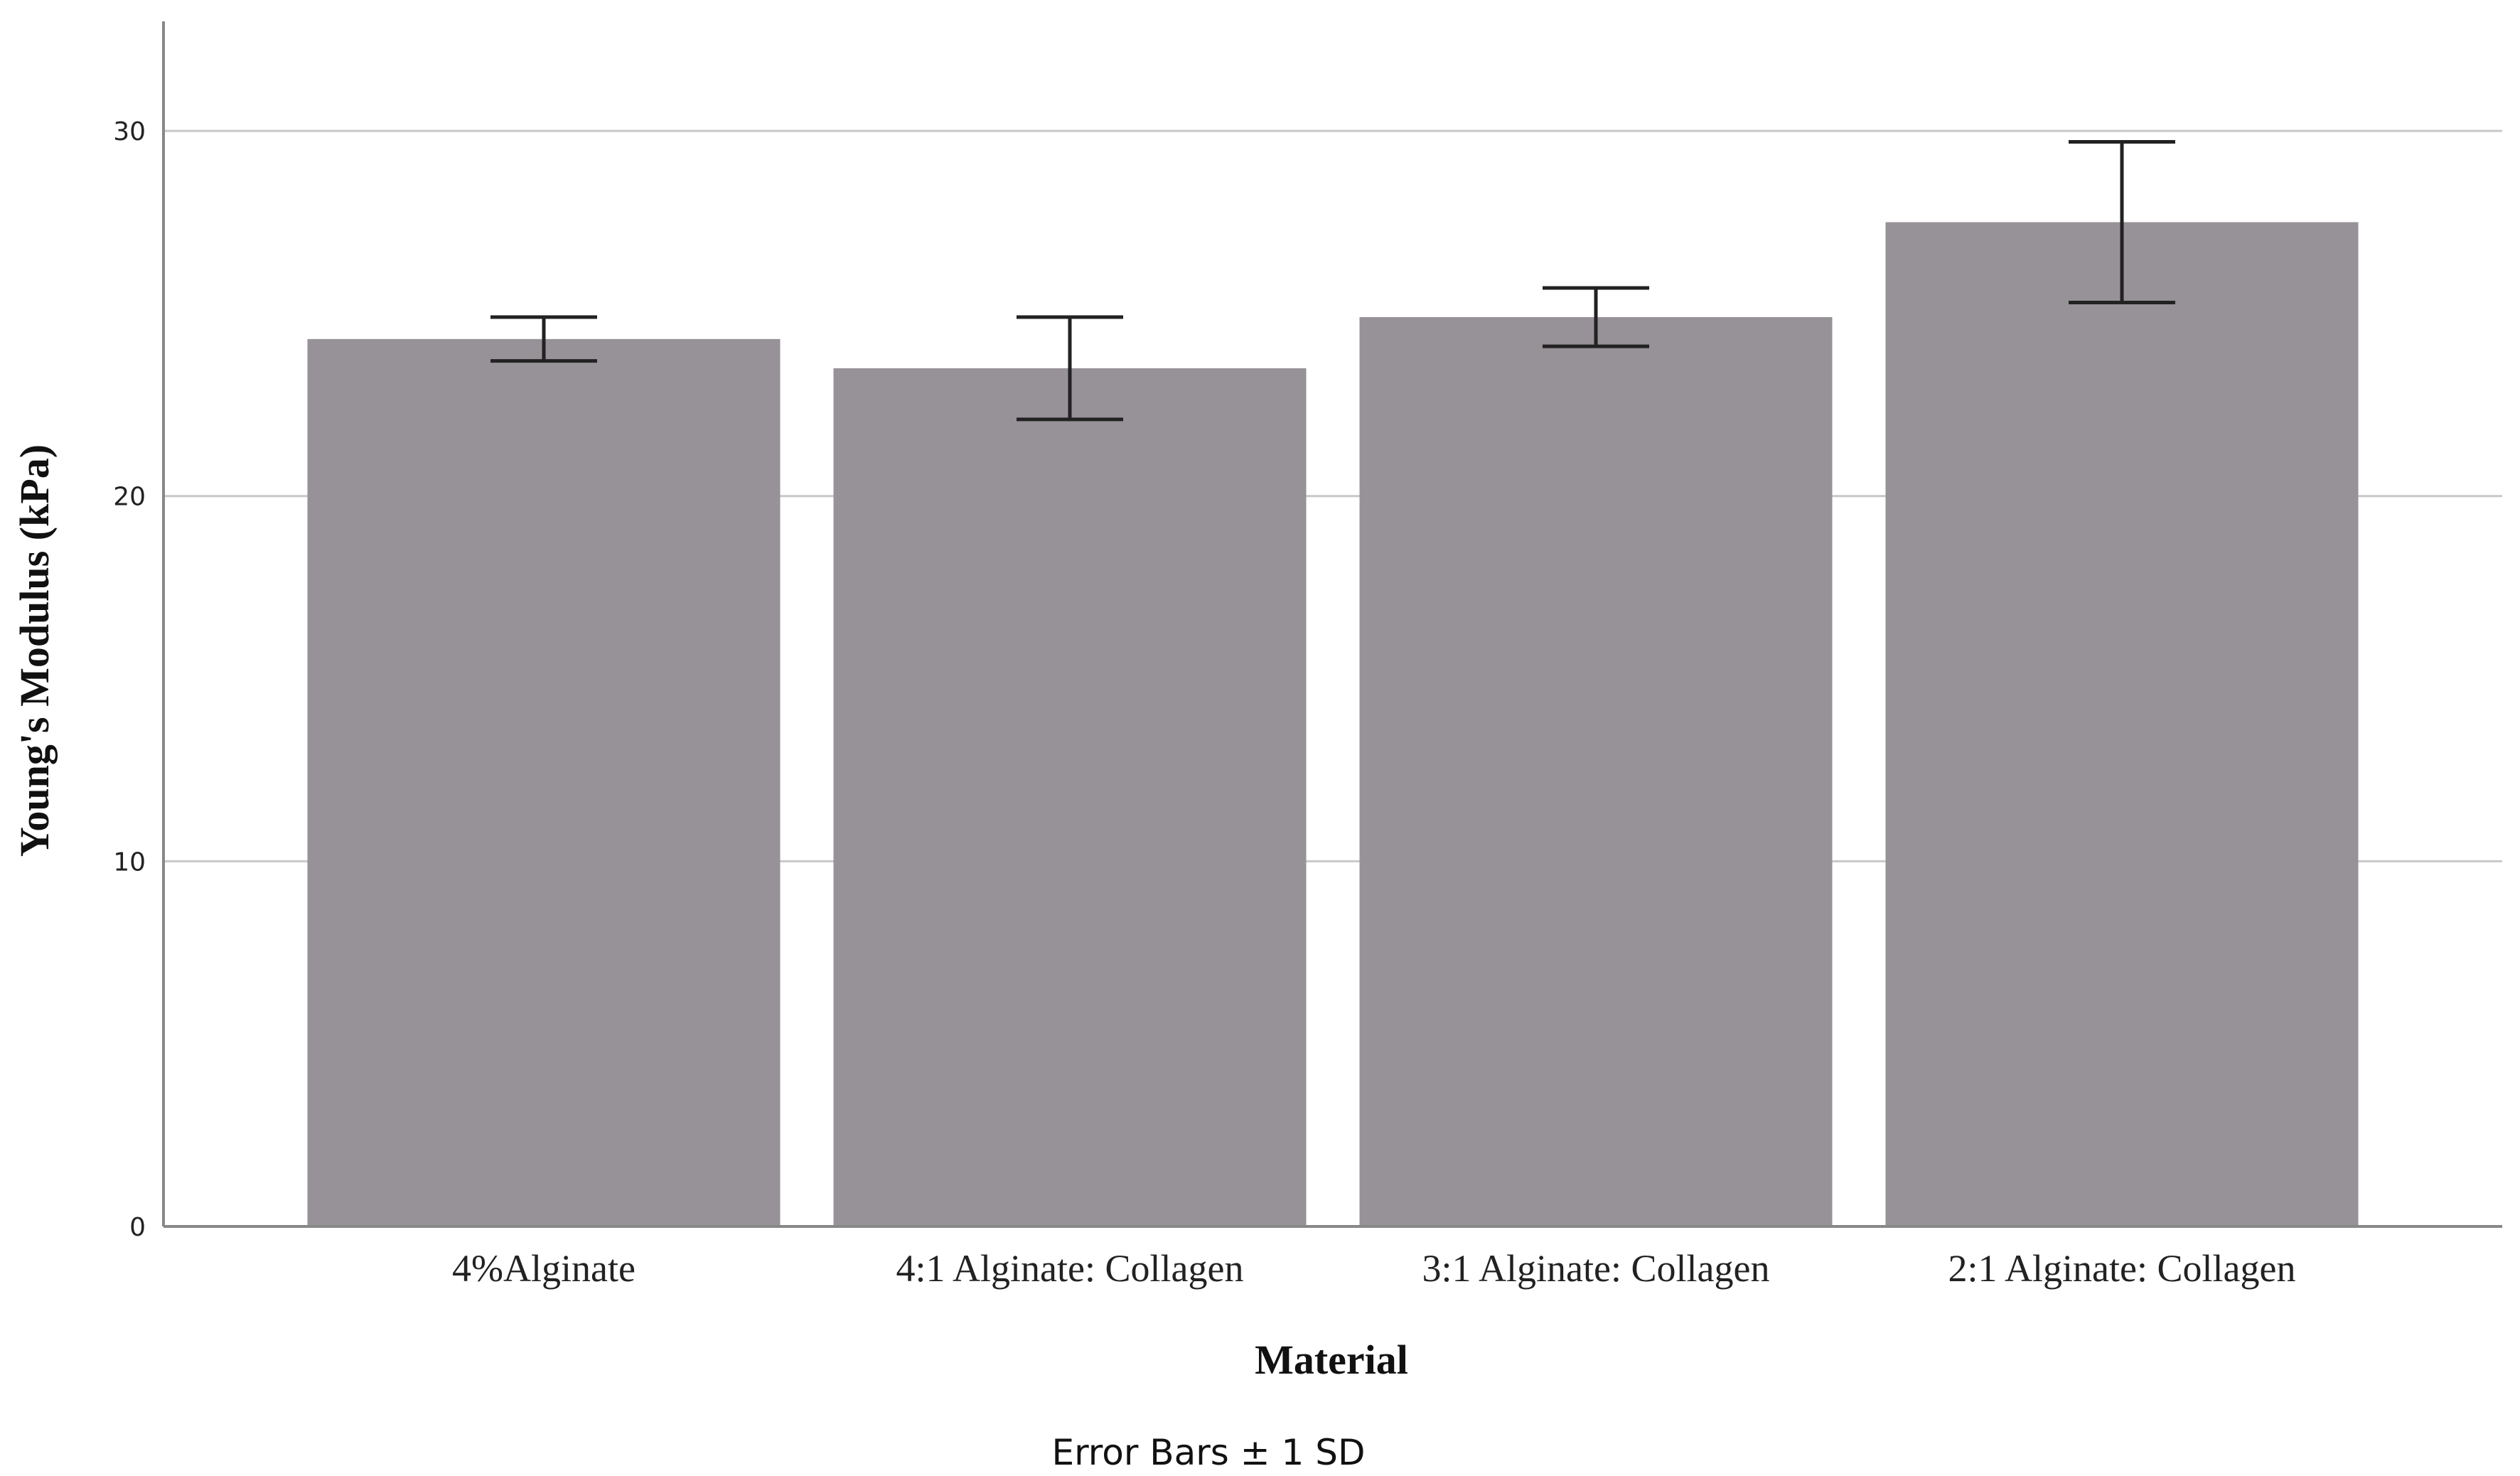 The image size is (2520, 1476). What do you see at coordinates (1332, 1360) in the screenshot?
I see `x-axis-title: Material` at bounding box center [1332, 1360].